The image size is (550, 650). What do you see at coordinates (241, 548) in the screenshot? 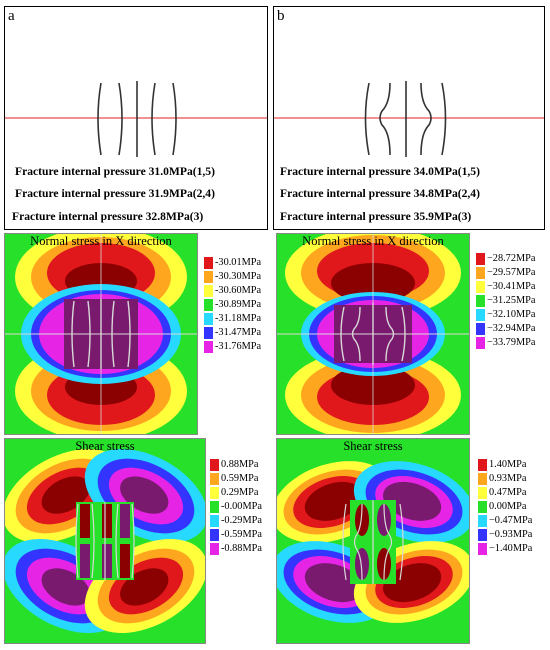
I see `legend-label: -0.88MPa` at bounding box center [241, 548].